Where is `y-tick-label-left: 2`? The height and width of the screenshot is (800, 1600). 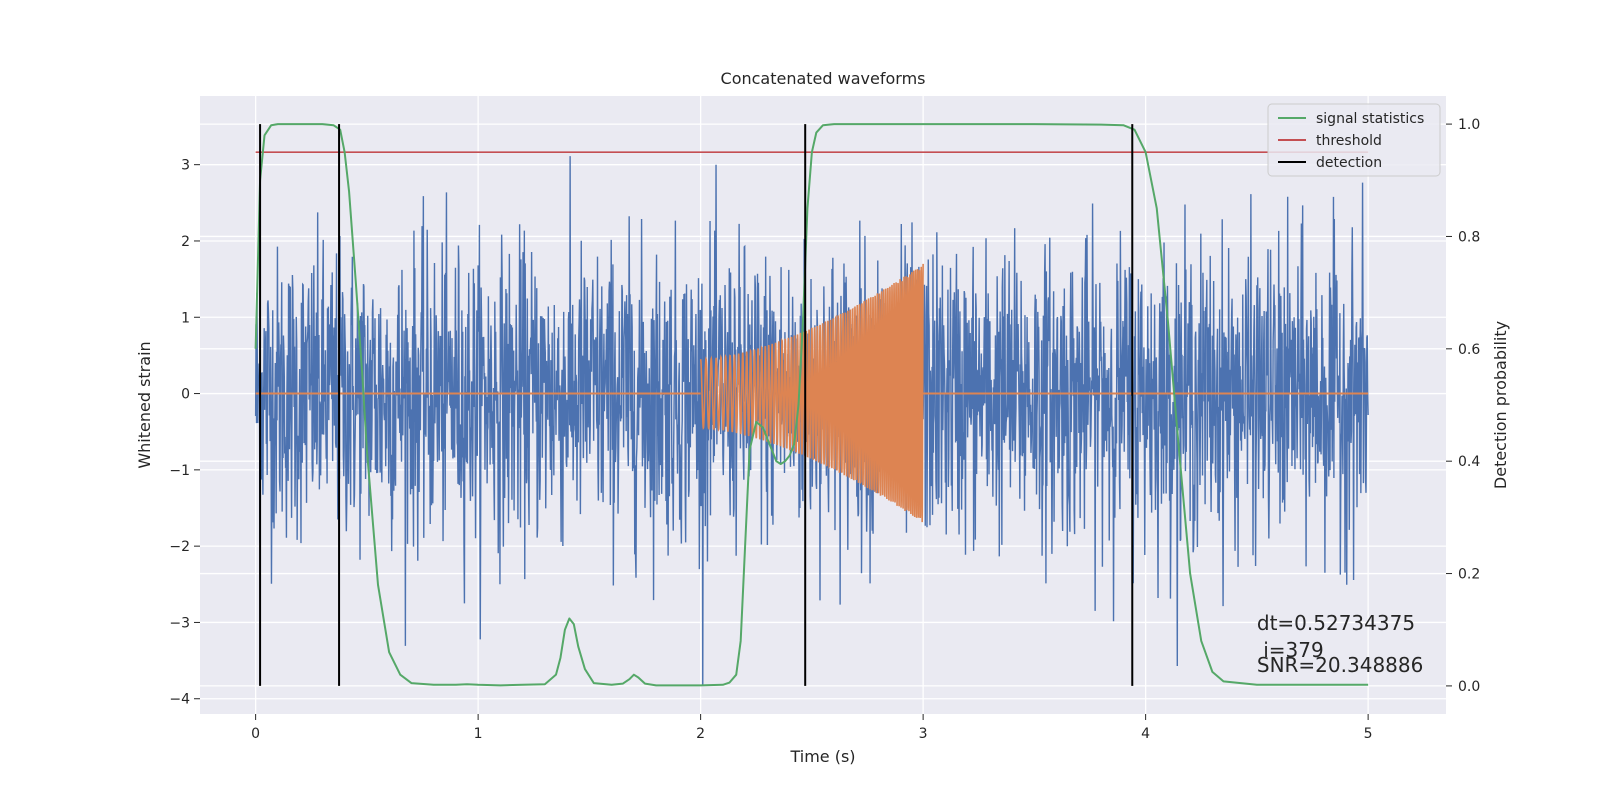 y-tick-label-left: 2 is located at coordinates (185, 242).